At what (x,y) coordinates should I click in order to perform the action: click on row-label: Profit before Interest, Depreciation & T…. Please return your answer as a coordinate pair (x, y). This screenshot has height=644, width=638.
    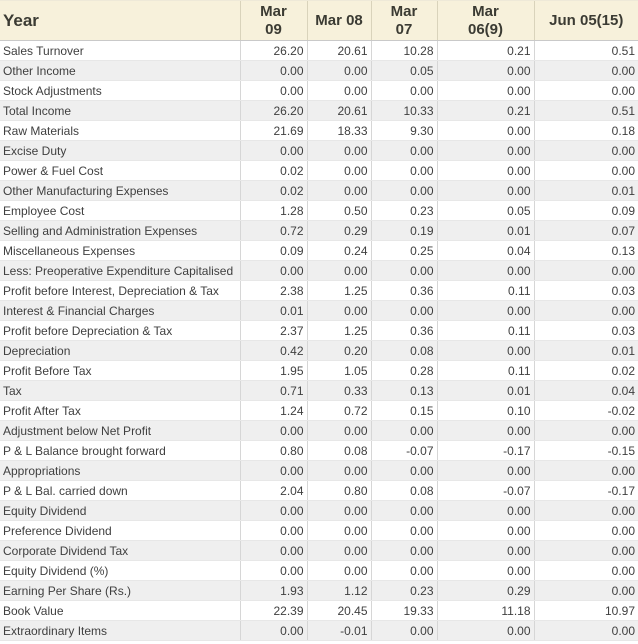
    Looking at the image, I should click on (120, 290).